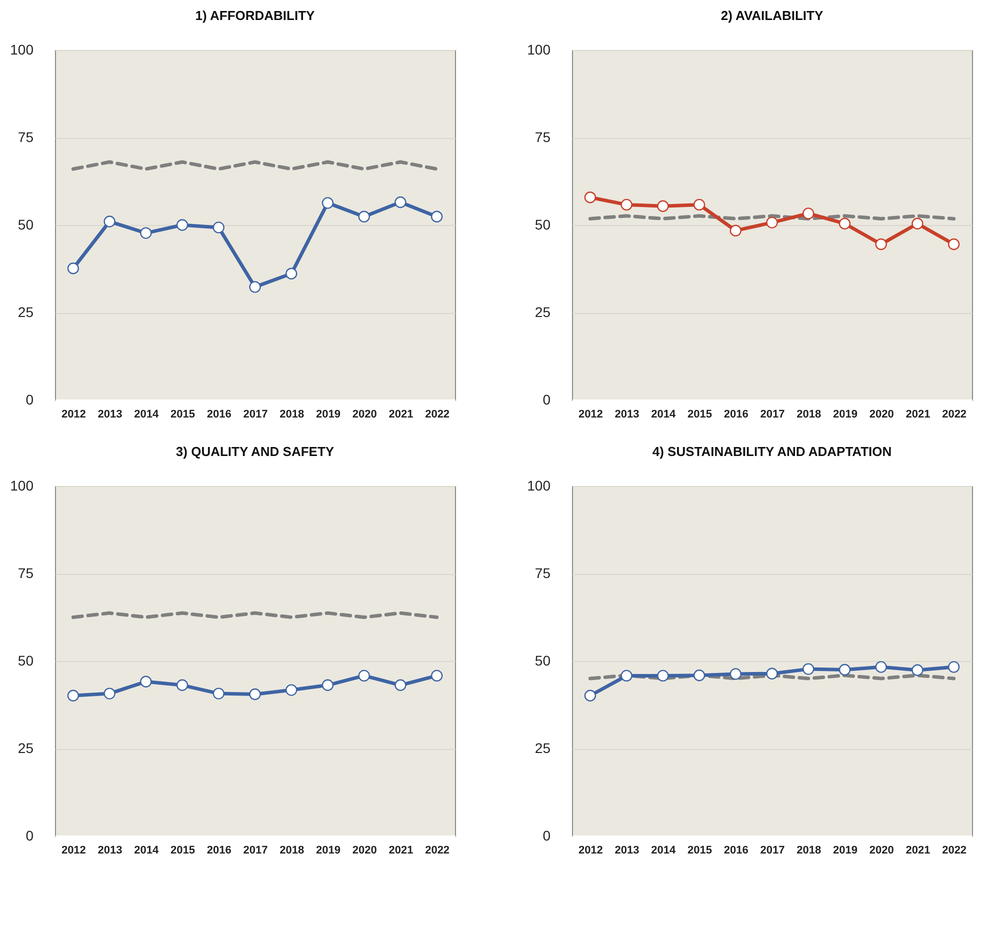  I want to click on chart-title: 4) SUSTAINABILITY AND ADAPTATION, so click(772, 451).